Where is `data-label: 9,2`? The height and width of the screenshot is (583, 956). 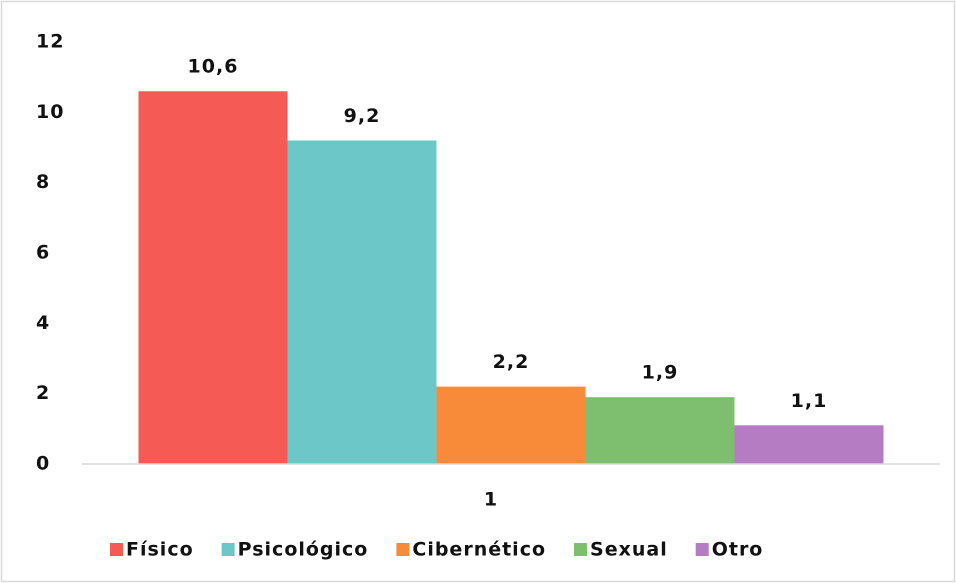 data-label: 9,2 is located at coordinates (362, 116).